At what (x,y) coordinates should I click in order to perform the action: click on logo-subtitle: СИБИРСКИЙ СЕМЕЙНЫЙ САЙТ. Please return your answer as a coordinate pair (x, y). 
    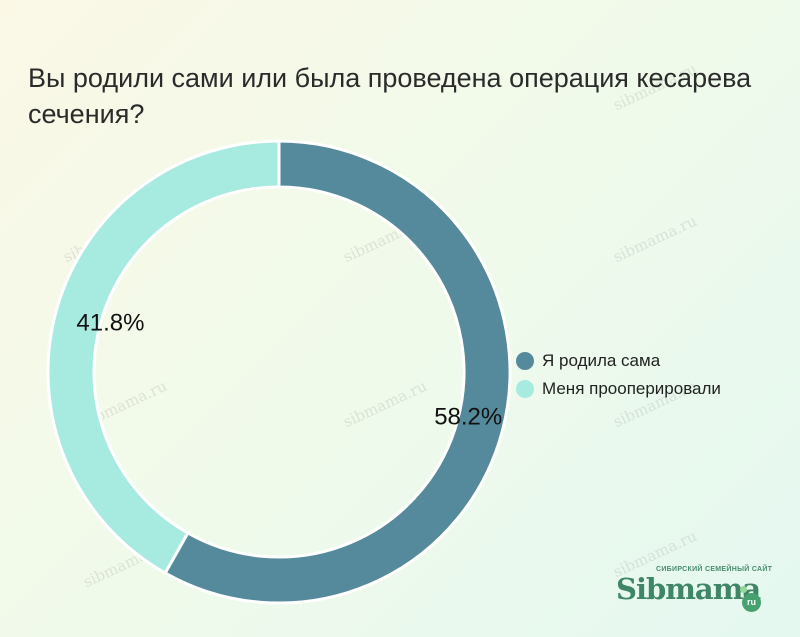
    Looking at the image, I should click on (714, 569).